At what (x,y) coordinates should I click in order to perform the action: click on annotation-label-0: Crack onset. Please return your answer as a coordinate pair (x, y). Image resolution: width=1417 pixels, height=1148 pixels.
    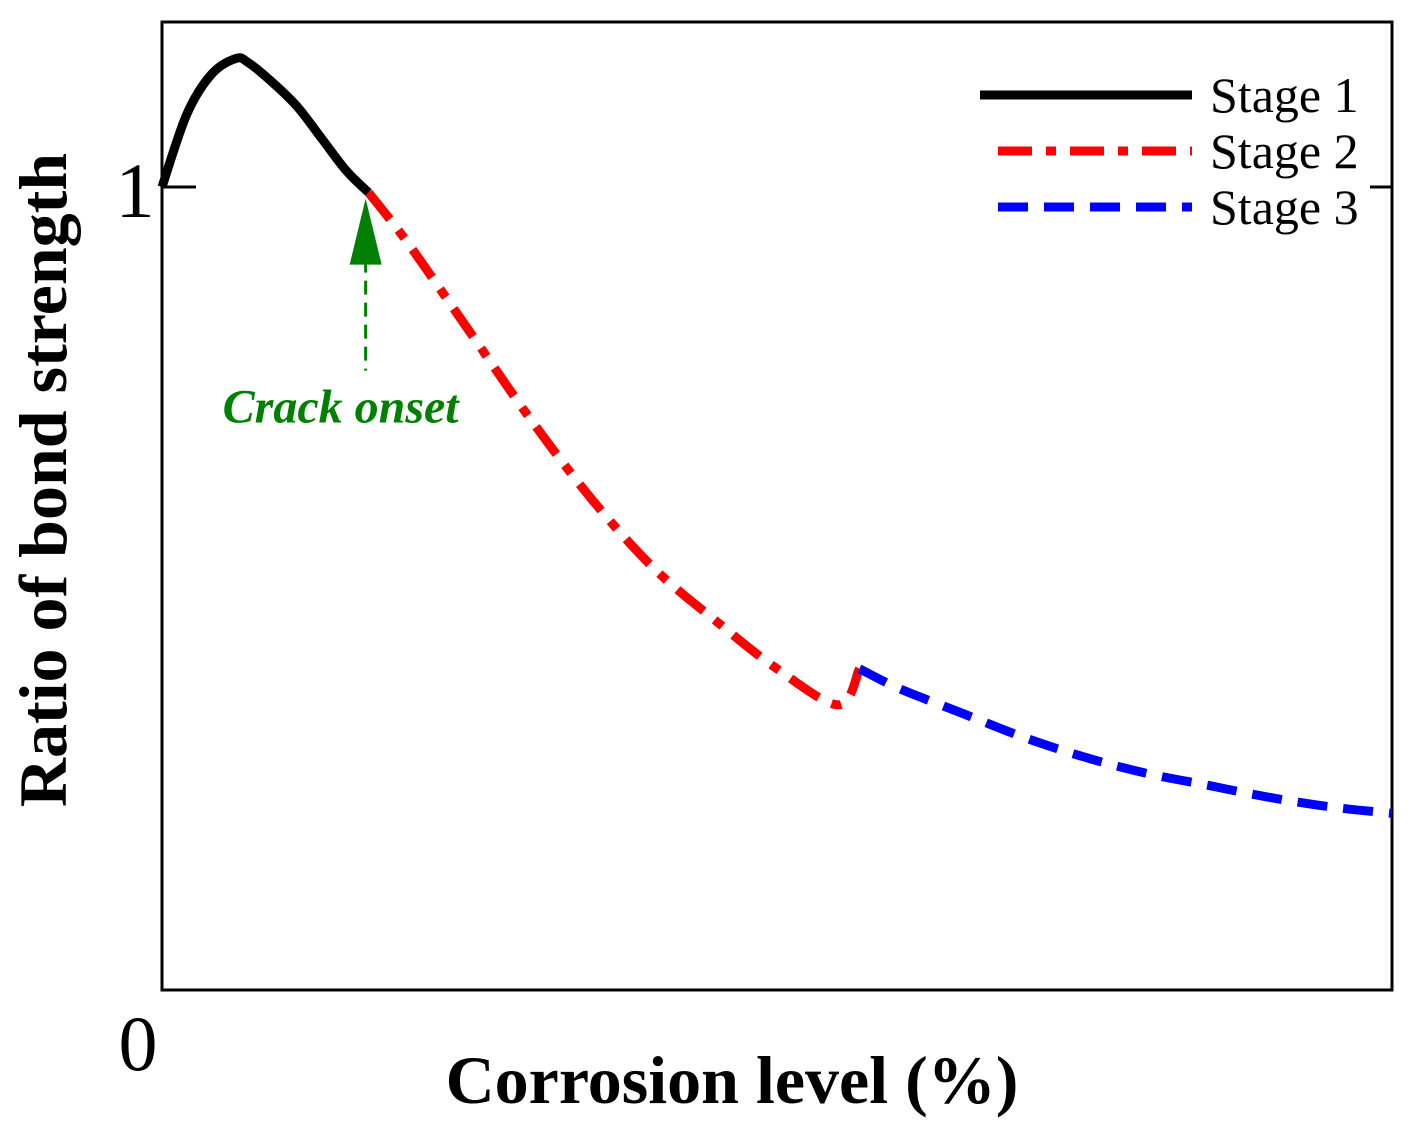
    Looking at the image, I should click on (342, 407).